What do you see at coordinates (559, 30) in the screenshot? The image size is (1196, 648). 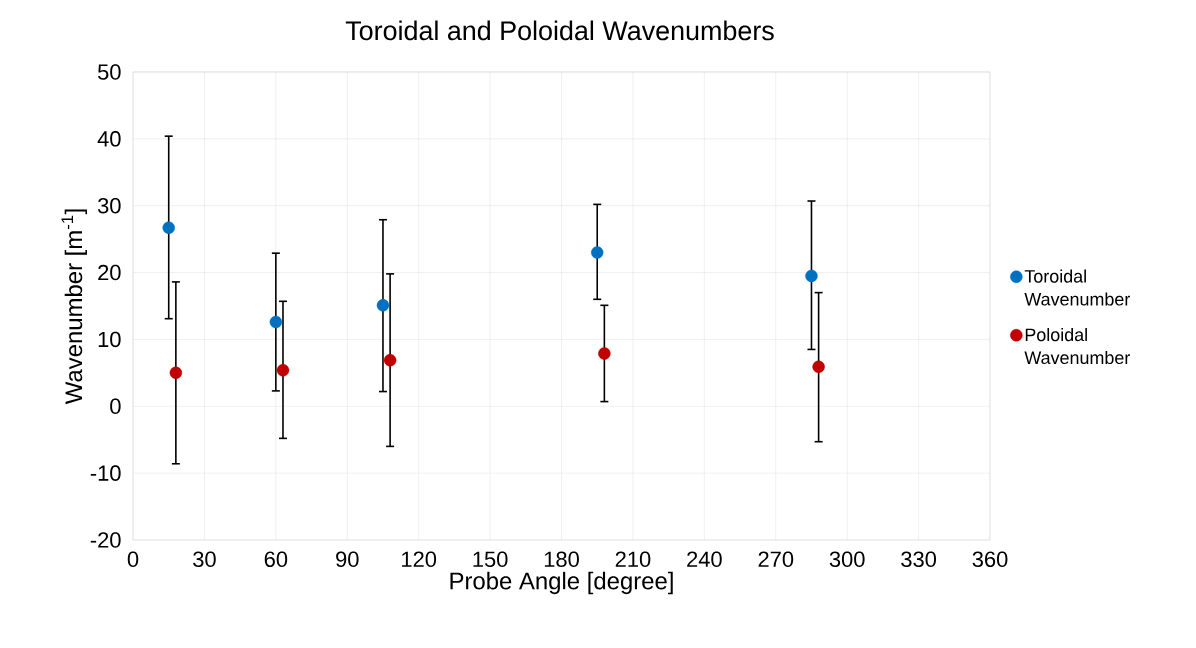 I see `chart-title: Toroidal and Poloidal Wavenumbers` at bounding box center [559, 30].